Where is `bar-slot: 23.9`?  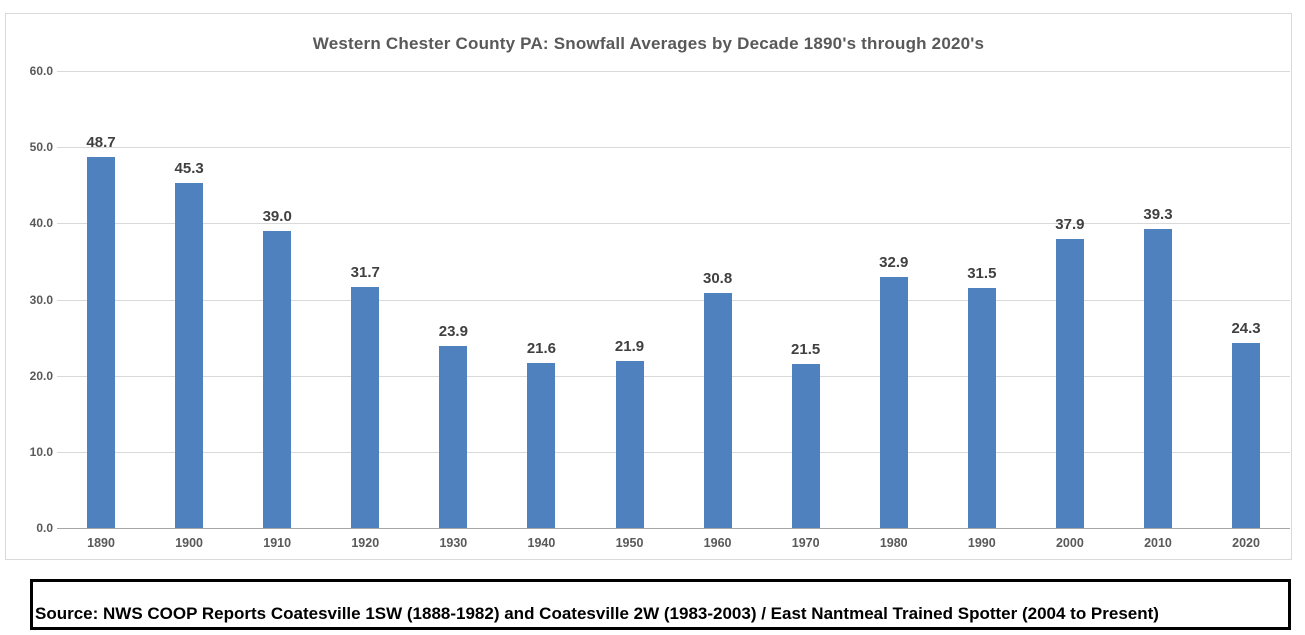 bar-slot: 23.9 is located at coordinates (453, 299).